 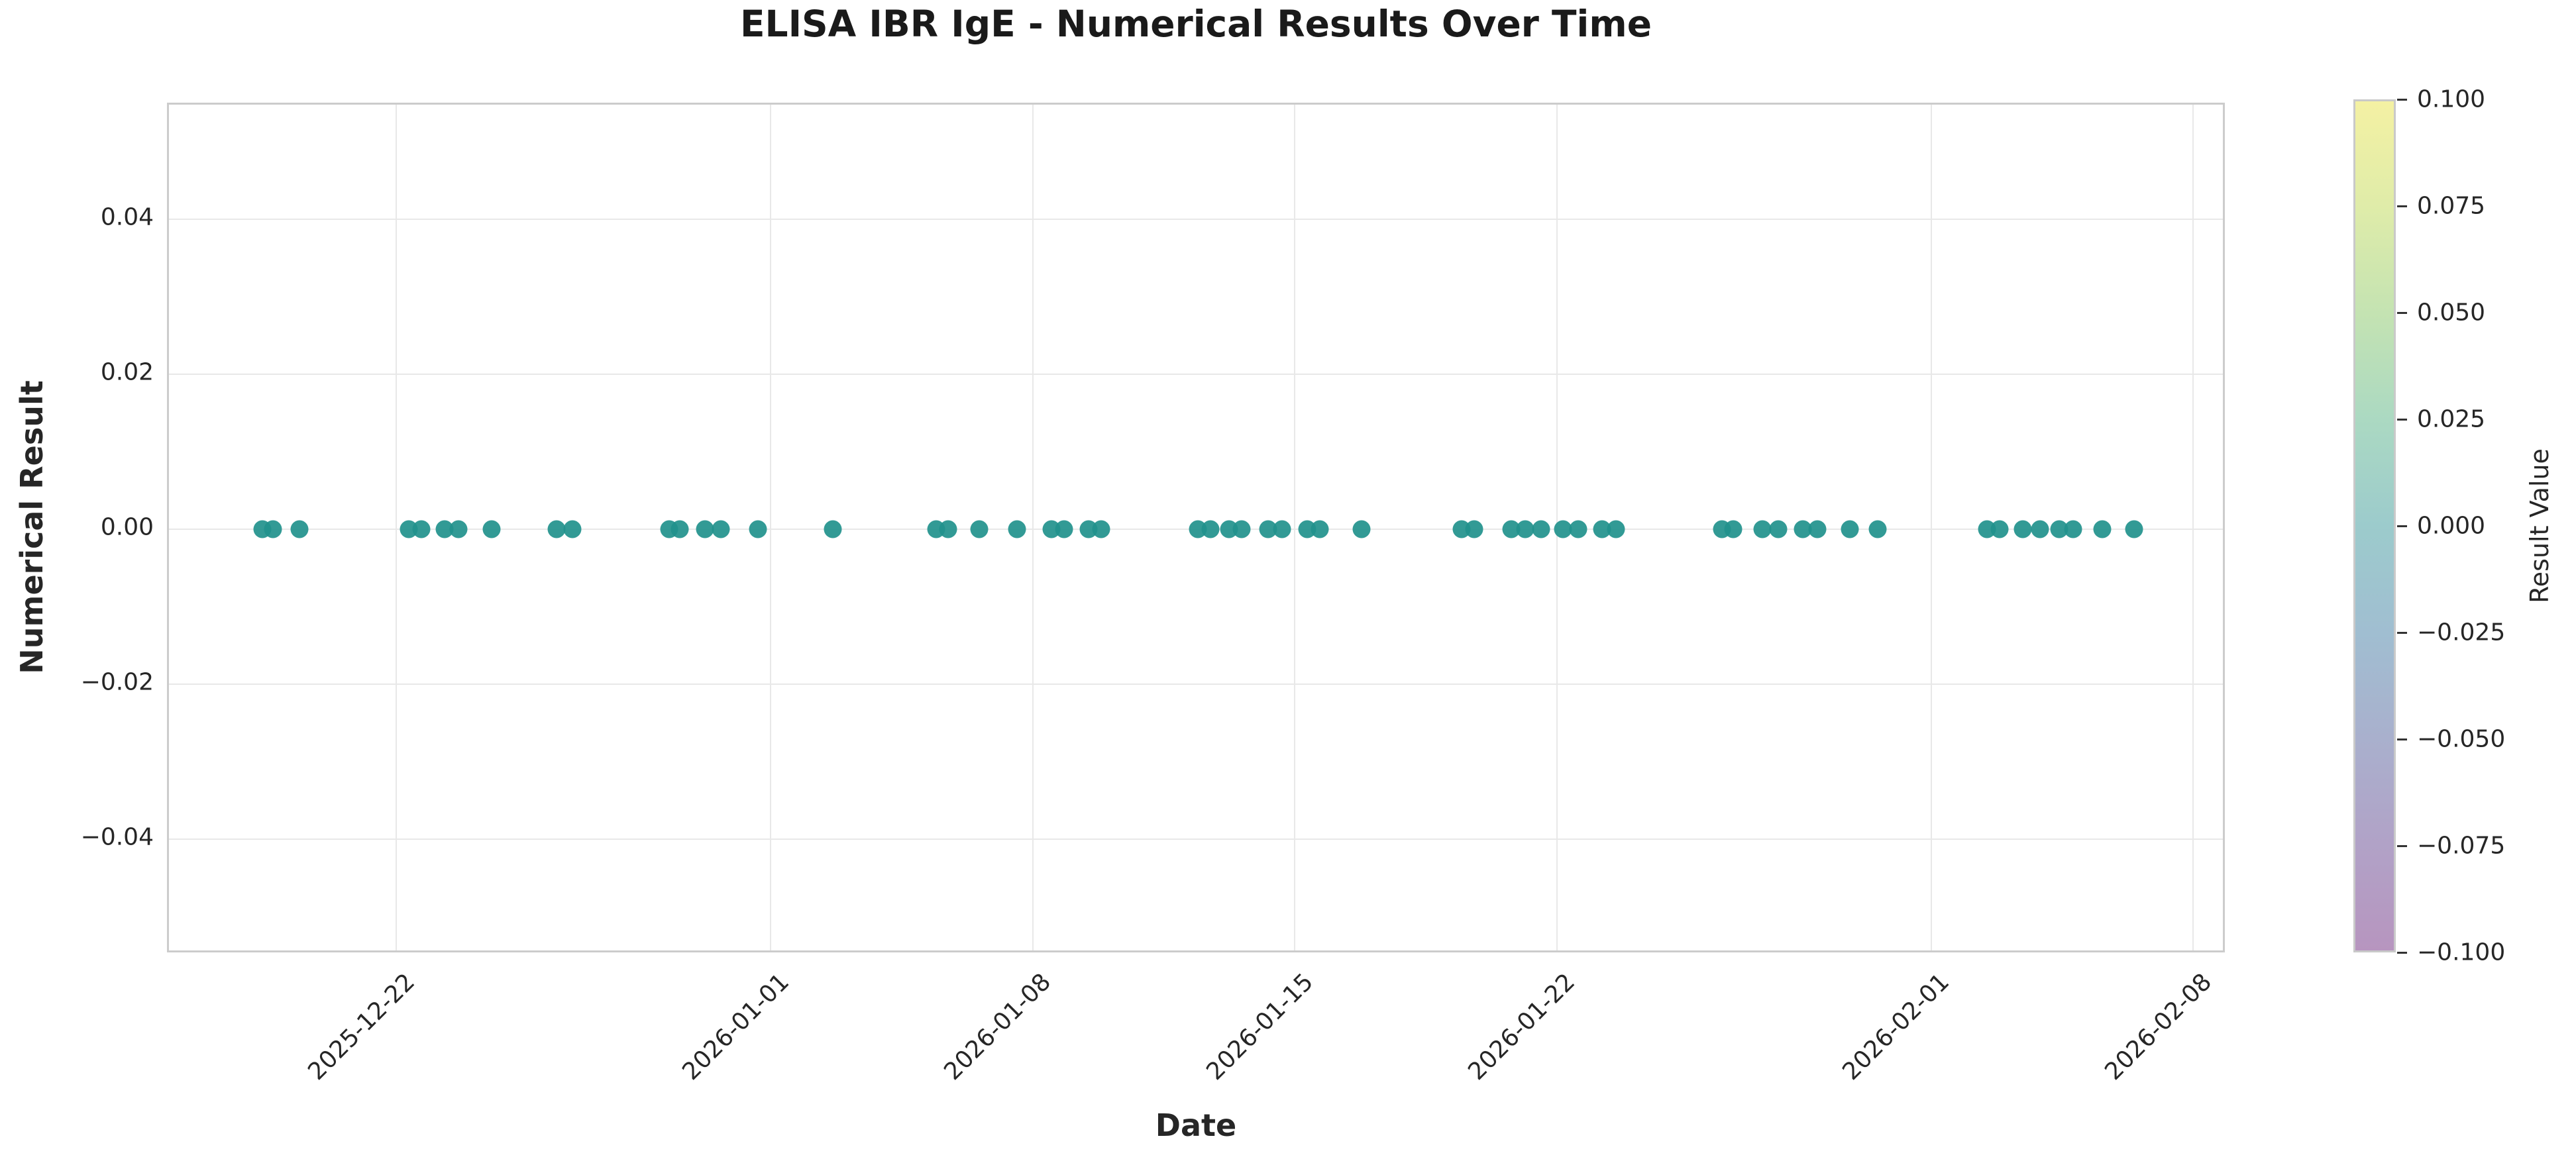 What do you see at coordinates (1522, 1027) in the screenshot?
I see `x-tick-label: 2026-01-22` at bounding box center [1522, 1027].